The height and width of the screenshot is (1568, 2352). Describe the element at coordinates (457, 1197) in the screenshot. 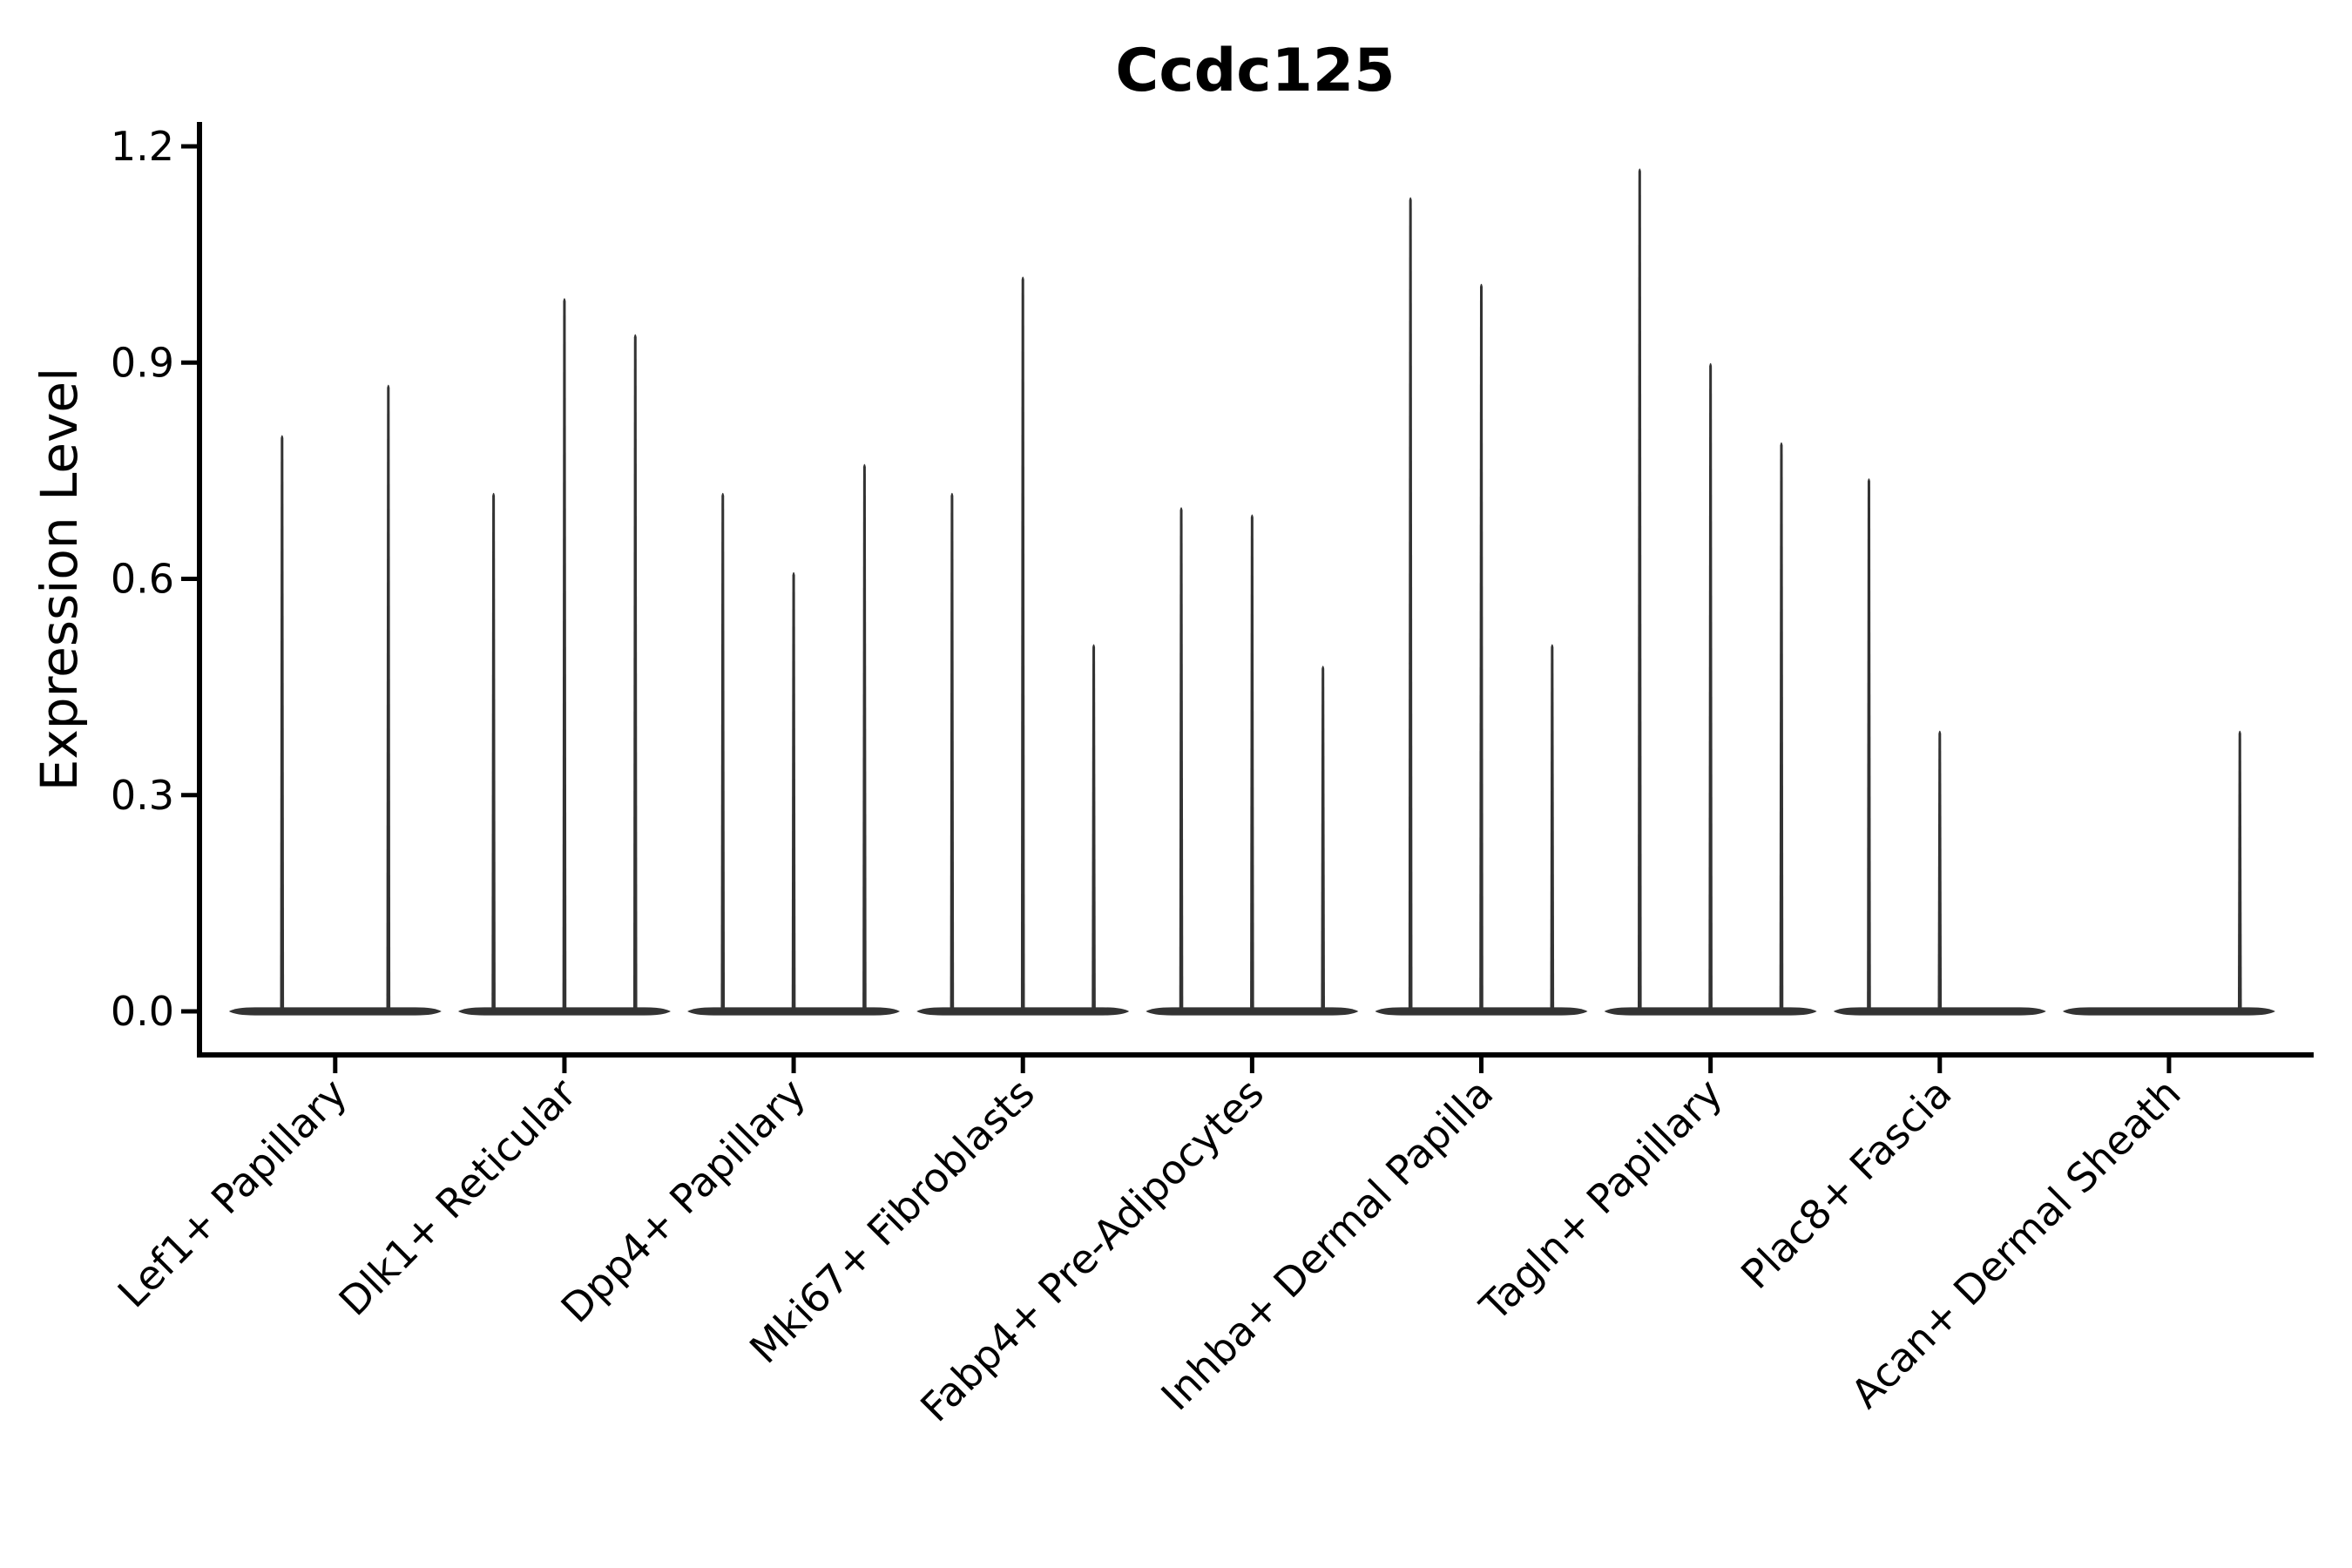

I see `x-tick-label: Dlk1+ Reticular` at that location.